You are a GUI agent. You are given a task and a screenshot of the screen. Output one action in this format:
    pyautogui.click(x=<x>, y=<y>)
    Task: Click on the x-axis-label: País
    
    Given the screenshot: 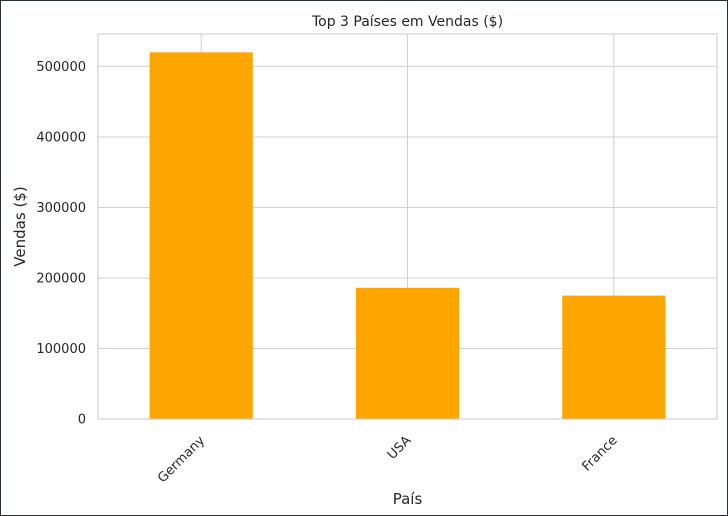 What is the action you would take?
    pyautogui.click(x=408, y=499)
    